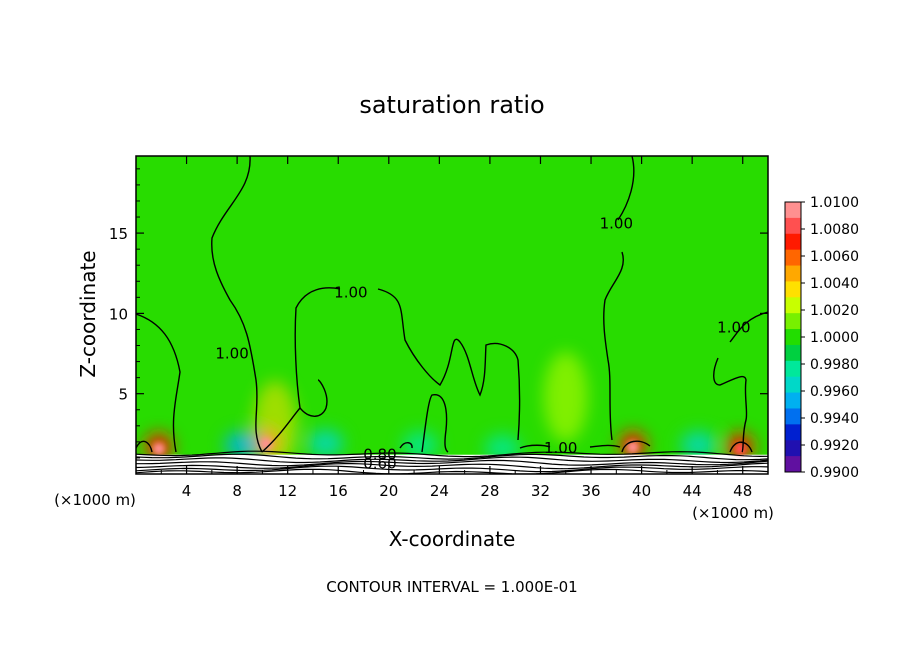 The height and width of the screenshot is (654, 904). What do you see at coordinates (118, 314) in the screenshot?
I see `y-tick-label: 10` at bounding box center [118, 314].